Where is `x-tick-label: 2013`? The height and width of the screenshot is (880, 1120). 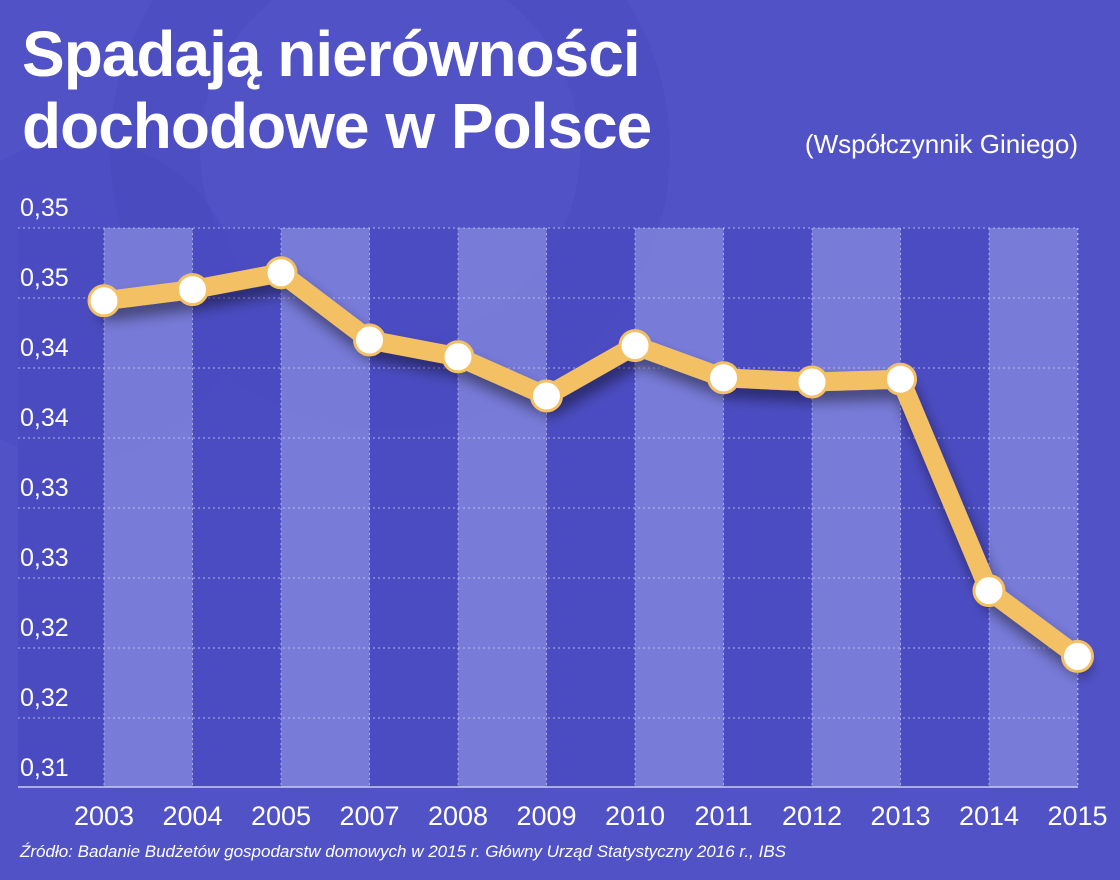
x-tick-label: 2013 is located at coordinates (900, 816).